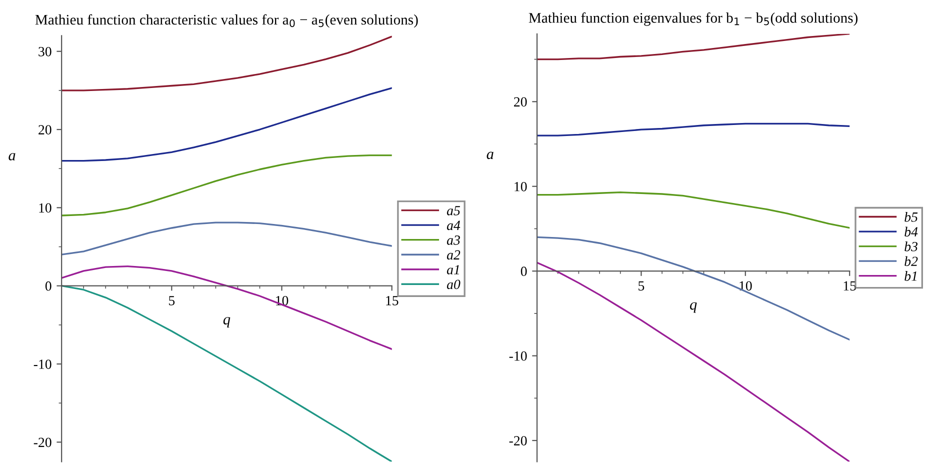 Image resolution: width=933 pixels, height=464 pixels. Describe the element at coordinates (911, 261) in the screenshot. I see `legend-label: b2` at that location.